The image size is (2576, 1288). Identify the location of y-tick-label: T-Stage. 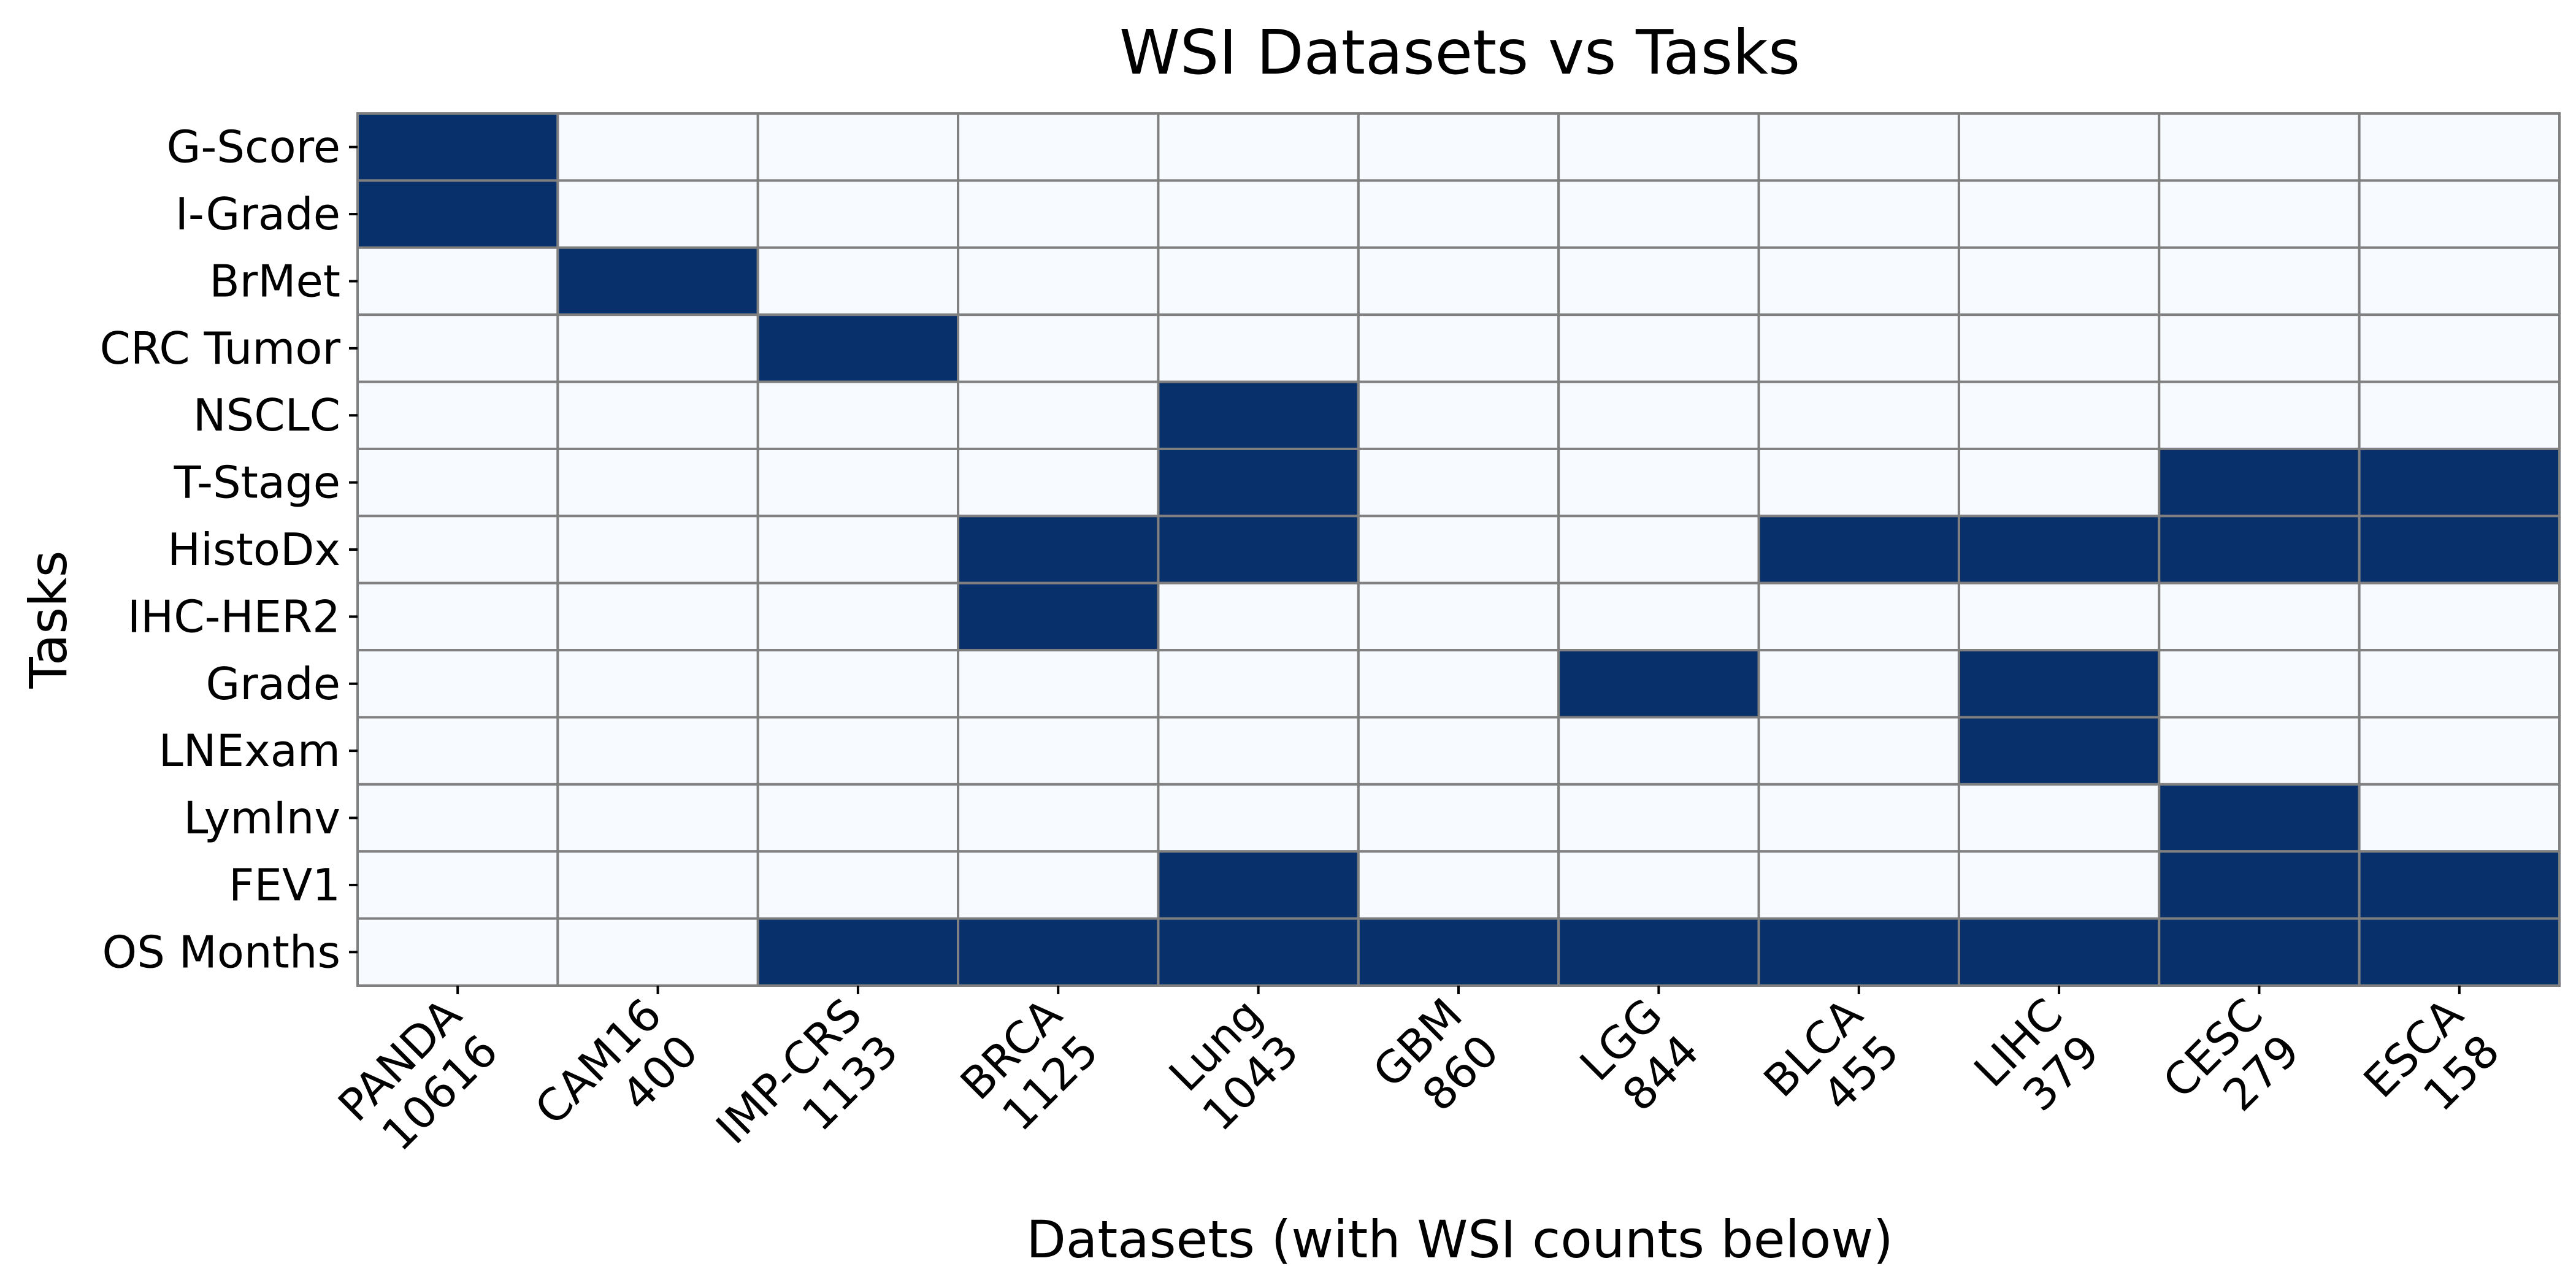
(257, 482).